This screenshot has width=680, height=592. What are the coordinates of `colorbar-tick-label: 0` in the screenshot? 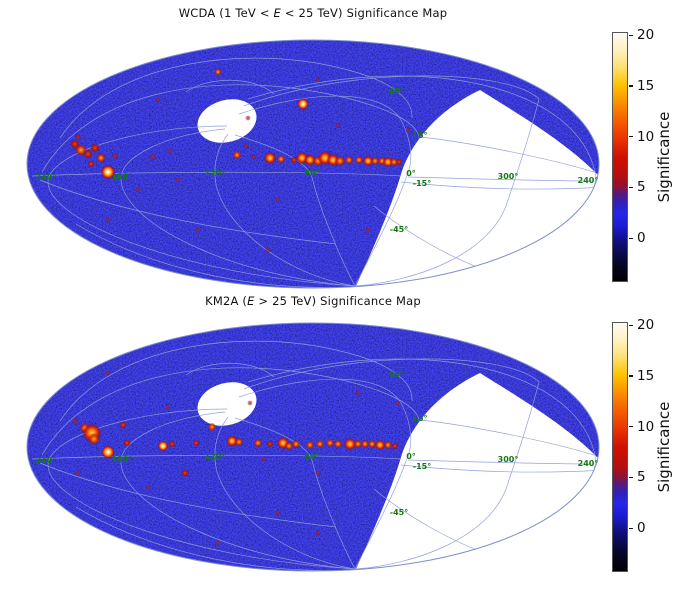 It's located at (641, 238).